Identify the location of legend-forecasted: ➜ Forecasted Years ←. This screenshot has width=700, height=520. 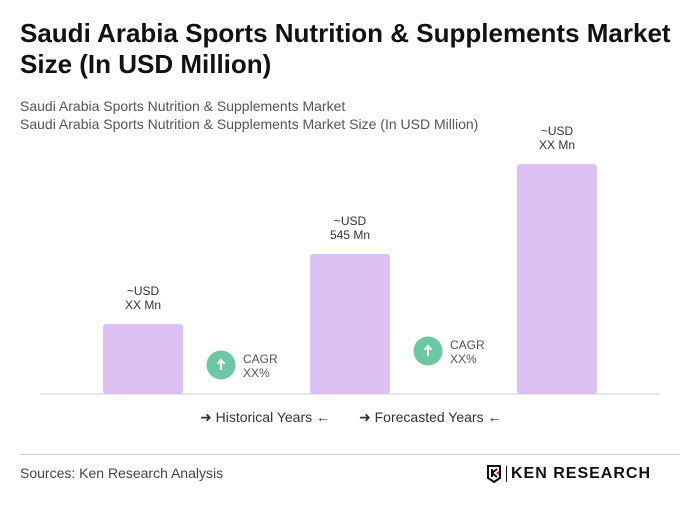
(430, 417).